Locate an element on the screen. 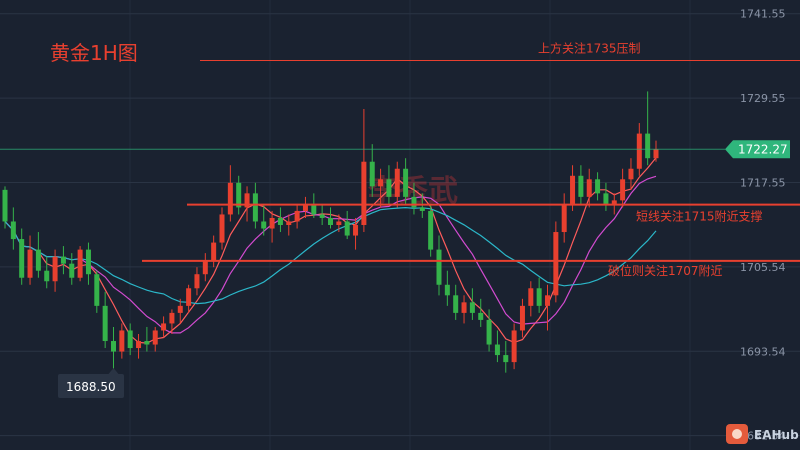 The height and width of the screenshot is (450, 800). y-tick-label: 1681.54 is located at coordinates (763, 436).